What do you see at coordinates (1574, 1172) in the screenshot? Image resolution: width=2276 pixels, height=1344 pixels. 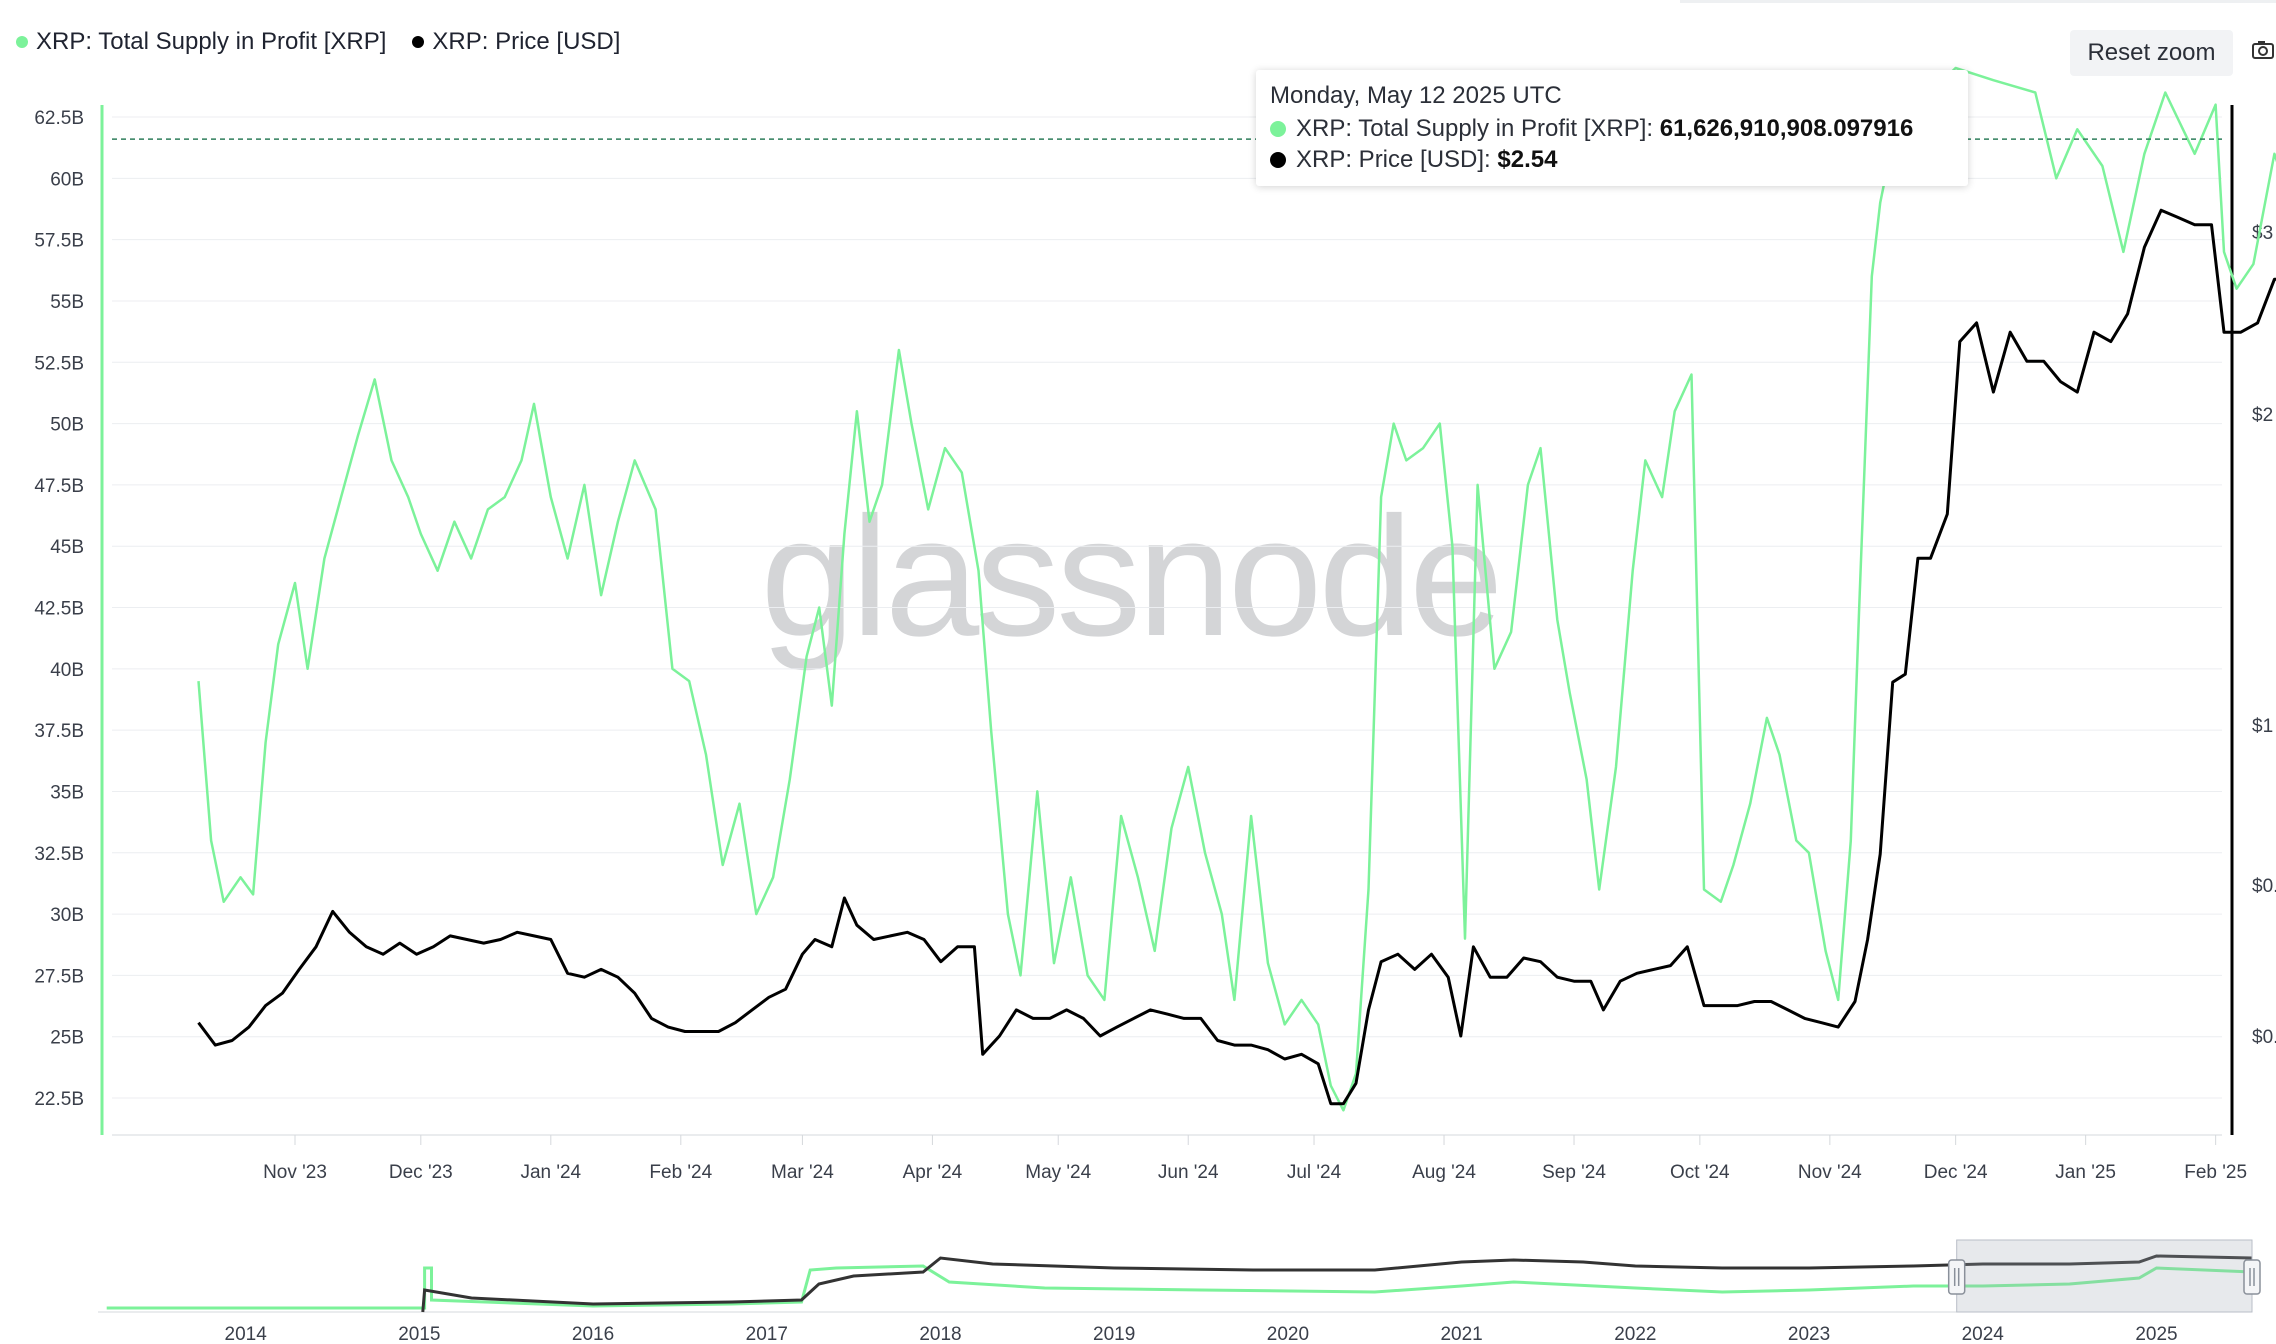 I see `x-tick-label: Sep '24` at bounding box center [1574, 1172].